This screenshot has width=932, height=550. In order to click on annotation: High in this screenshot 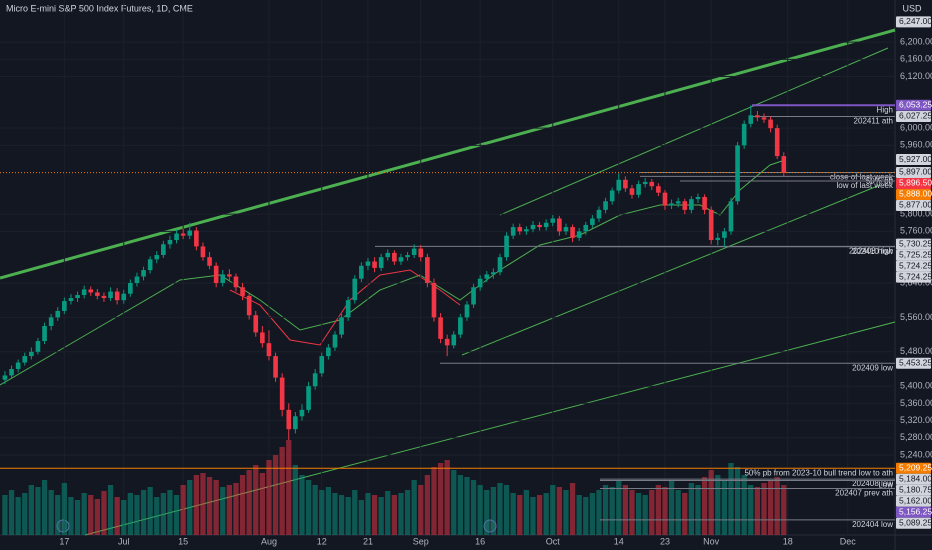, I will do `click(885, 109)`.